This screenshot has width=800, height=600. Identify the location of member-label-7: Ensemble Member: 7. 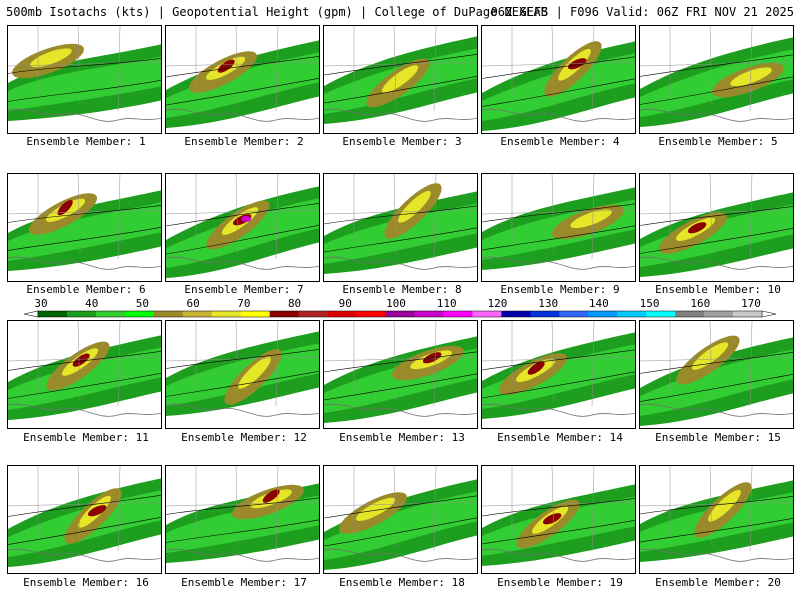
(244, 289).